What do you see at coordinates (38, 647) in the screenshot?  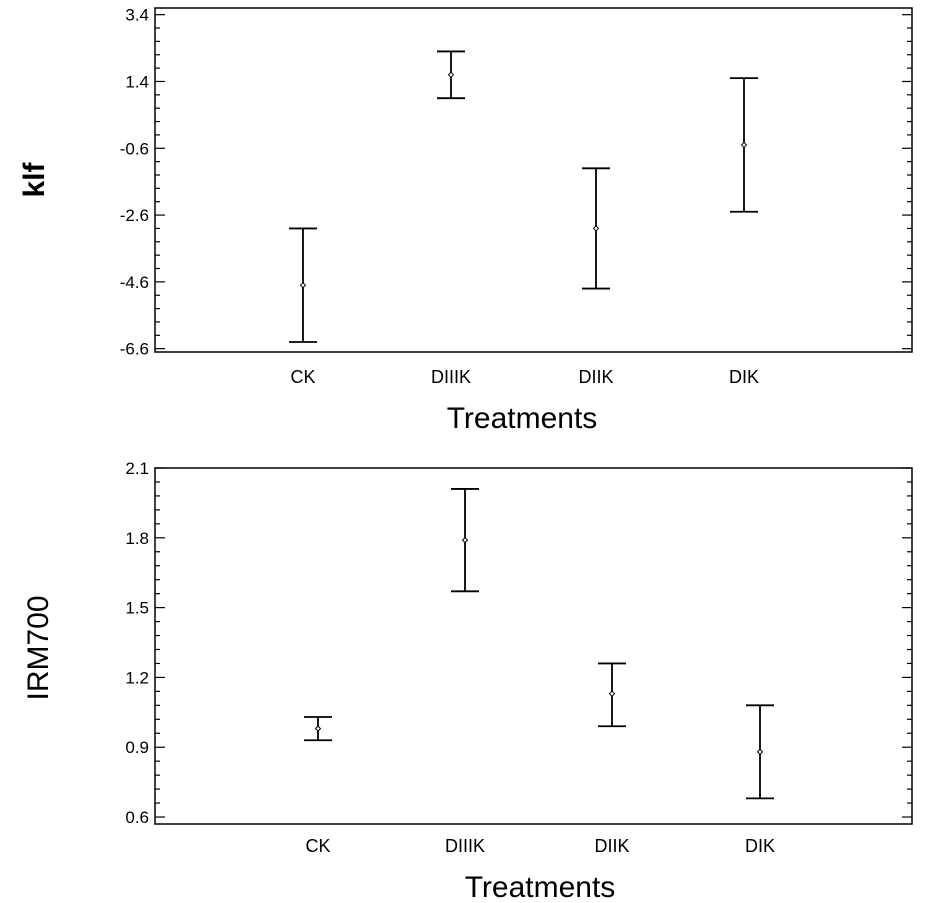 I see `y-axis-title: IRM700` at bounding box center [38, 647].